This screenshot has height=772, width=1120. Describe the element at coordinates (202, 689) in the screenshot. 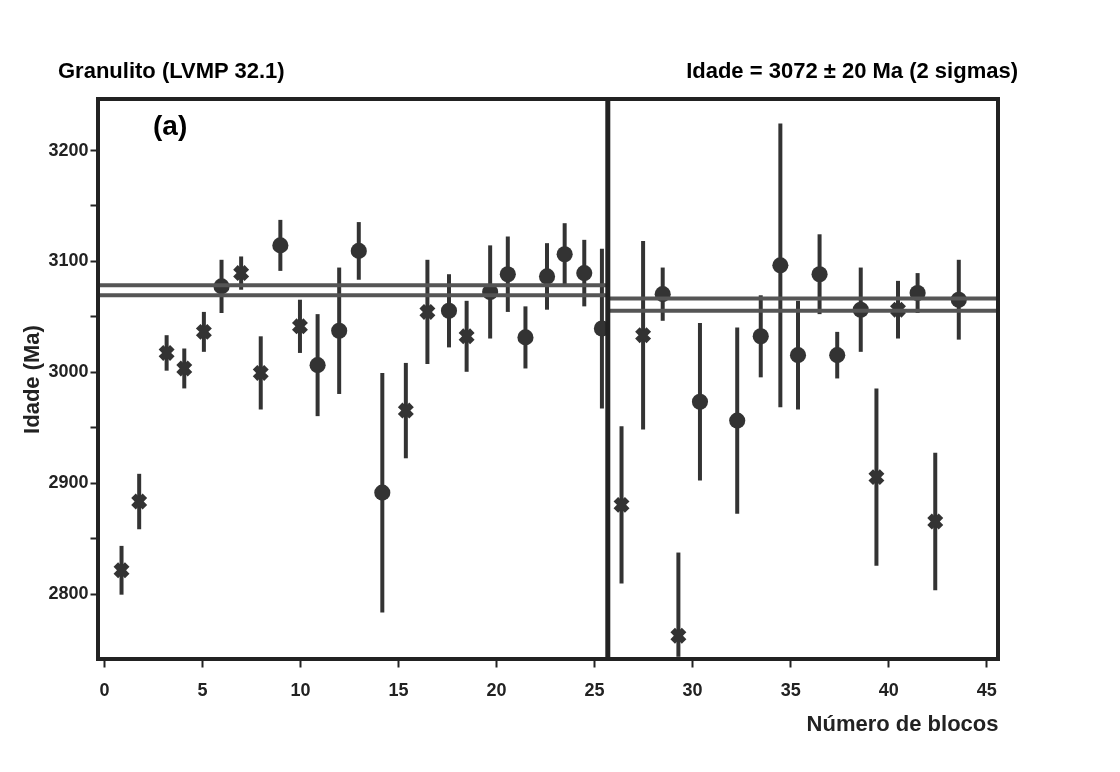

I see `x-tick-label: 5` at that location.